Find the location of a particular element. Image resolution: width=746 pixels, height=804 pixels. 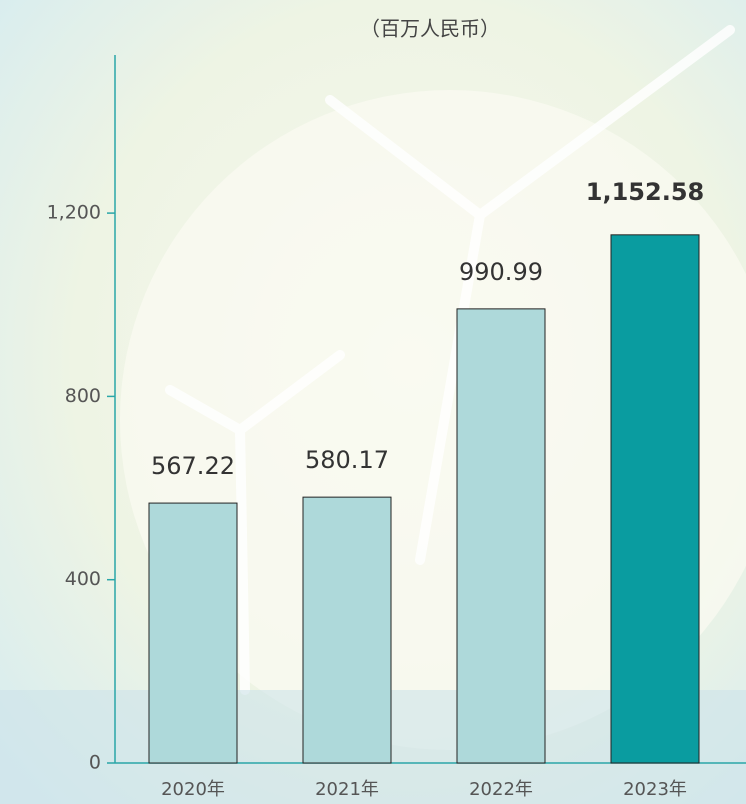

x-tick-label: 2020年 is located at coordinates (193, 789).